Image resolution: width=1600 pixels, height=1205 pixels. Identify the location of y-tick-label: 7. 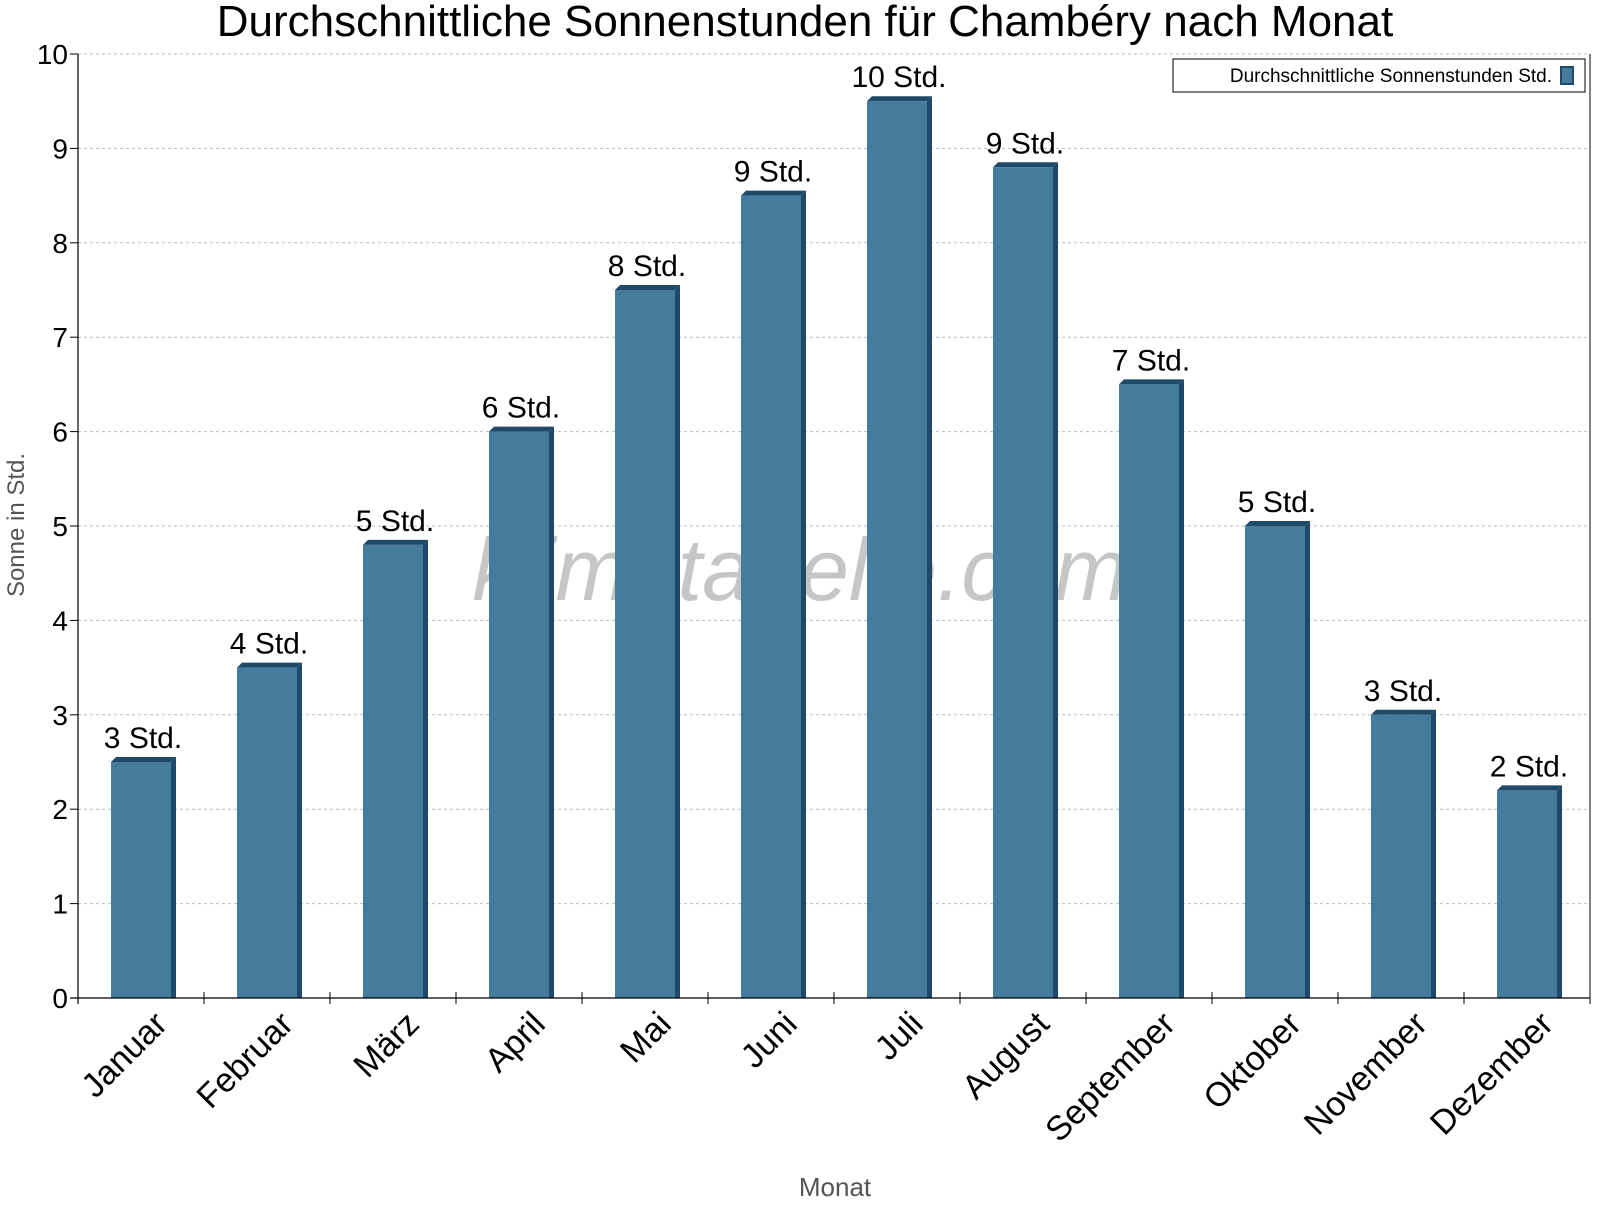
(60, 337).